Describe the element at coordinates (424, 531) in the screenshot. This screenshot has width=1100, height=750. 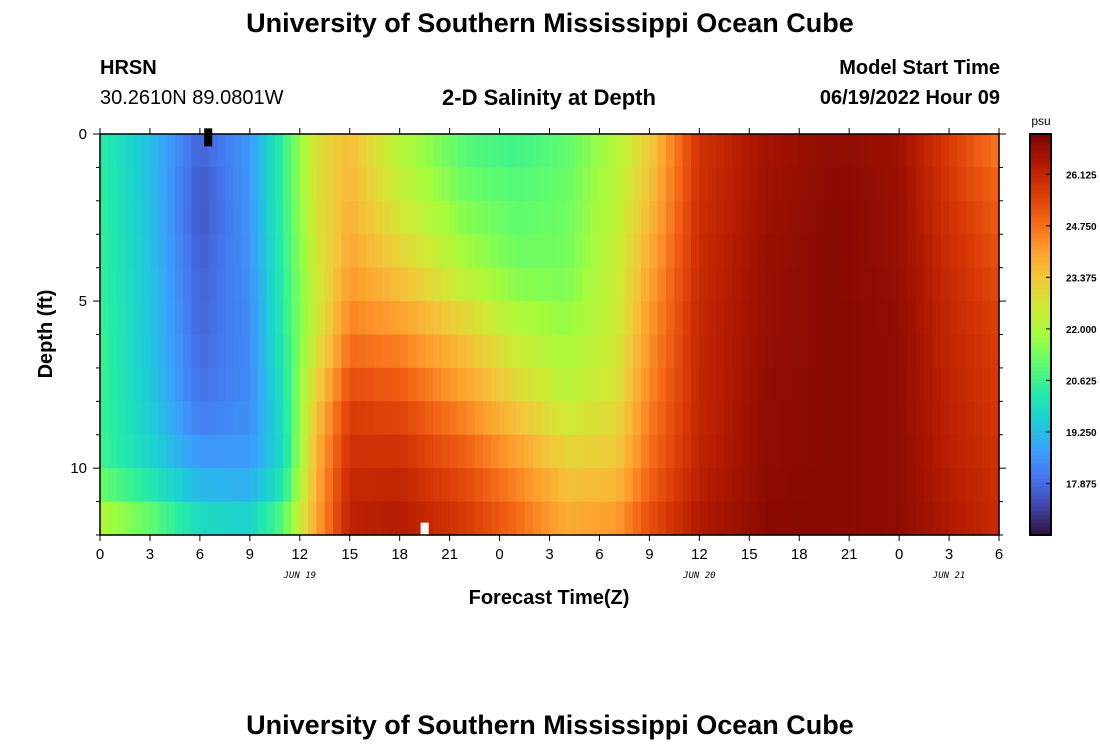
I see `maximum-marker` at that location.